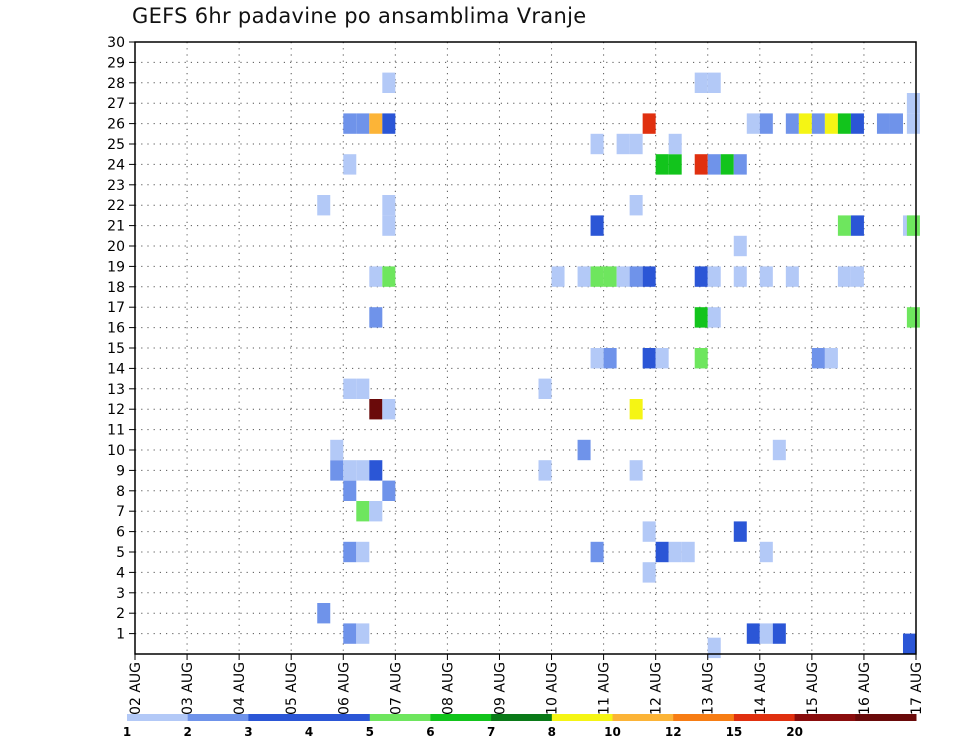 Image resolution: width=960 pixels, height=746 pixels. I want to click on x-tick-label: 04 AUG, so click(240, 688).